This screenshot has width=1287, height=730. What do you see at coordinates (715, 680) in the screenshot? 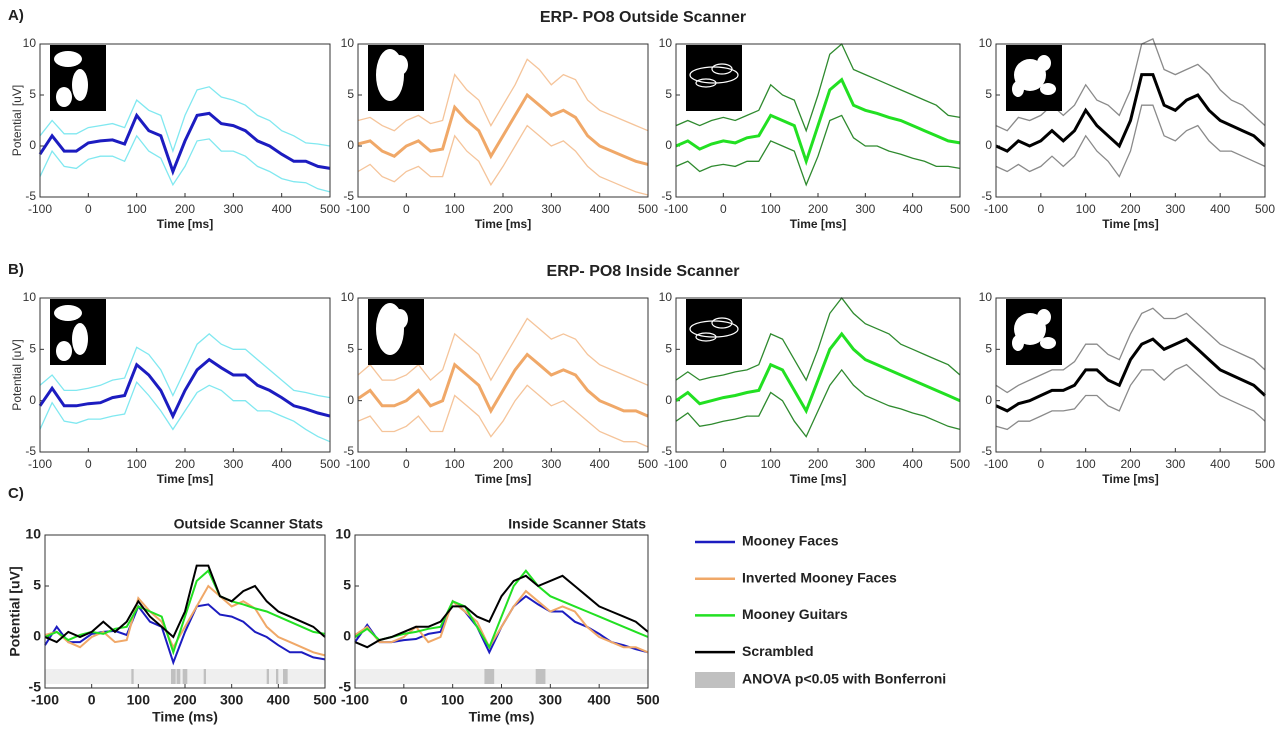
I see `legend-swatch` at bounding box center [715, 680].